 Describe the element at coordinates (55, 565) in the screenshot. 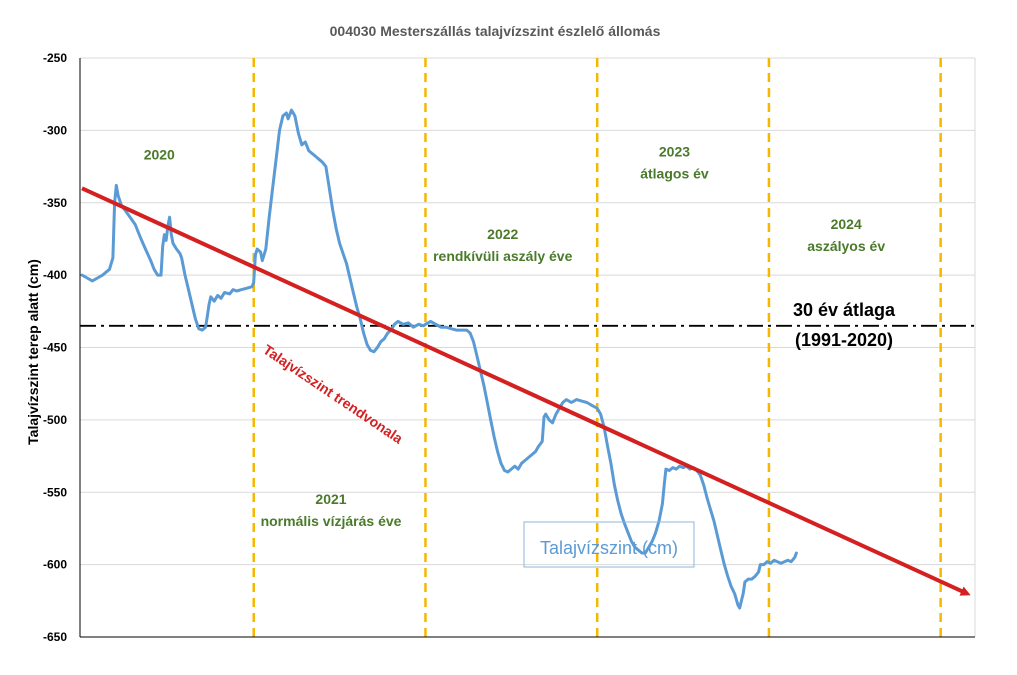

I see `y-tick-label: -600` at that location.